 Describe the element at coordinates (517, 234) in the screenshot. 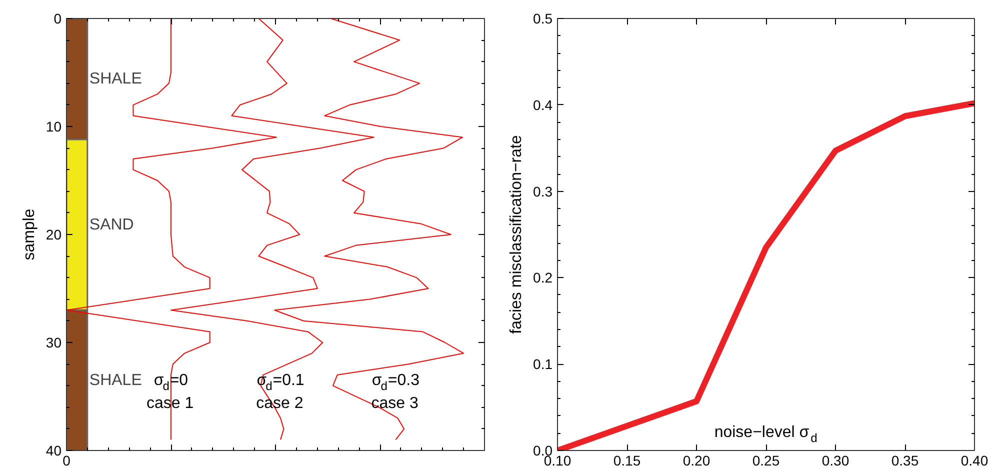

I see `y-axis-title: facies misclassification−rate` at that location.